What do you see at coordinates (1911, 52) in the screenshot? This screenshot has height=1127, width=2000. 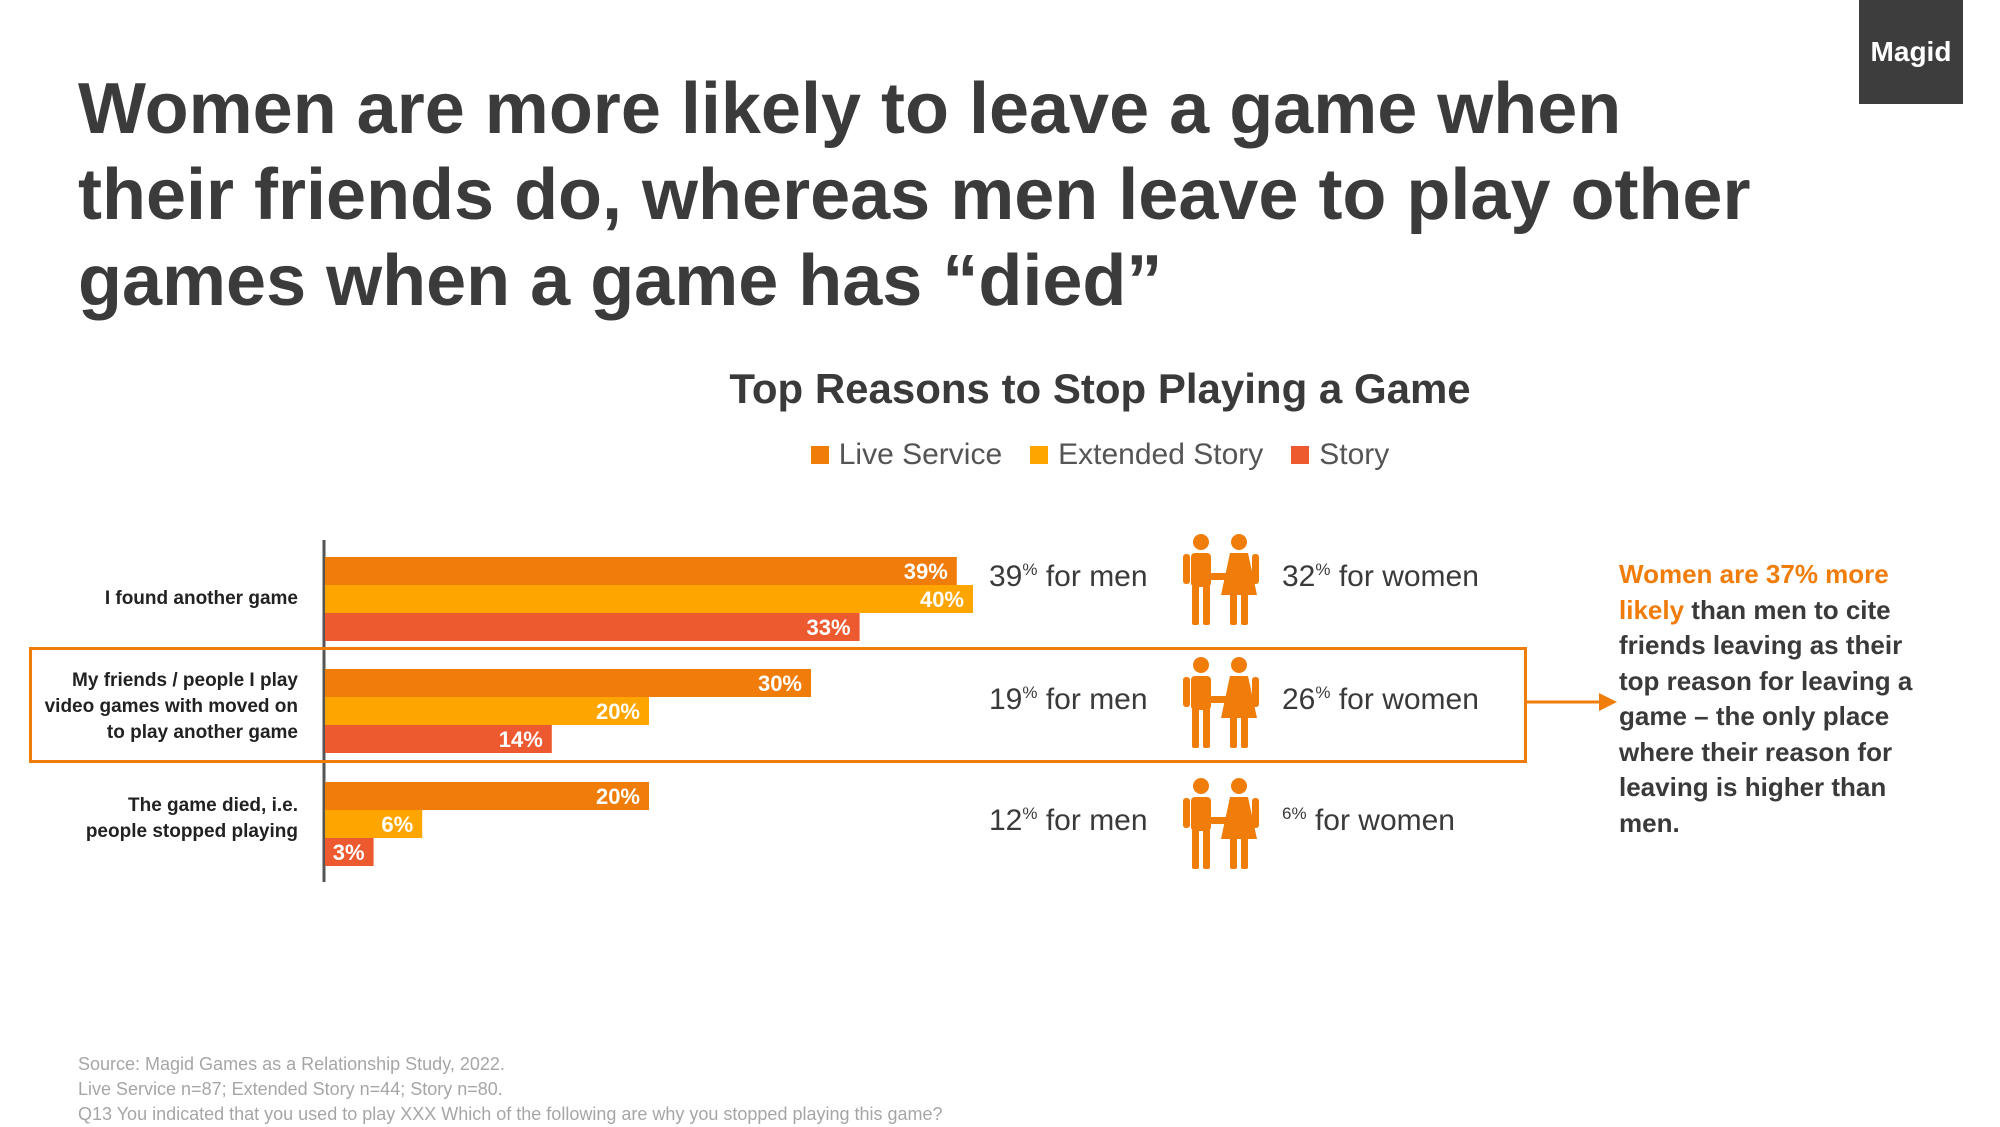 I see `magid-logo: Magid` at bounding box center [1911, 52].